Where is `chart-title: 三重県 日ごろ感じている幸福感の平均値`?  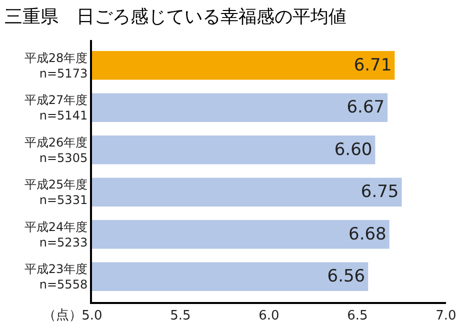 chart-title: 三重県 日ごろ感じている幸福感の平均値 is located at coordinates (175, 17).